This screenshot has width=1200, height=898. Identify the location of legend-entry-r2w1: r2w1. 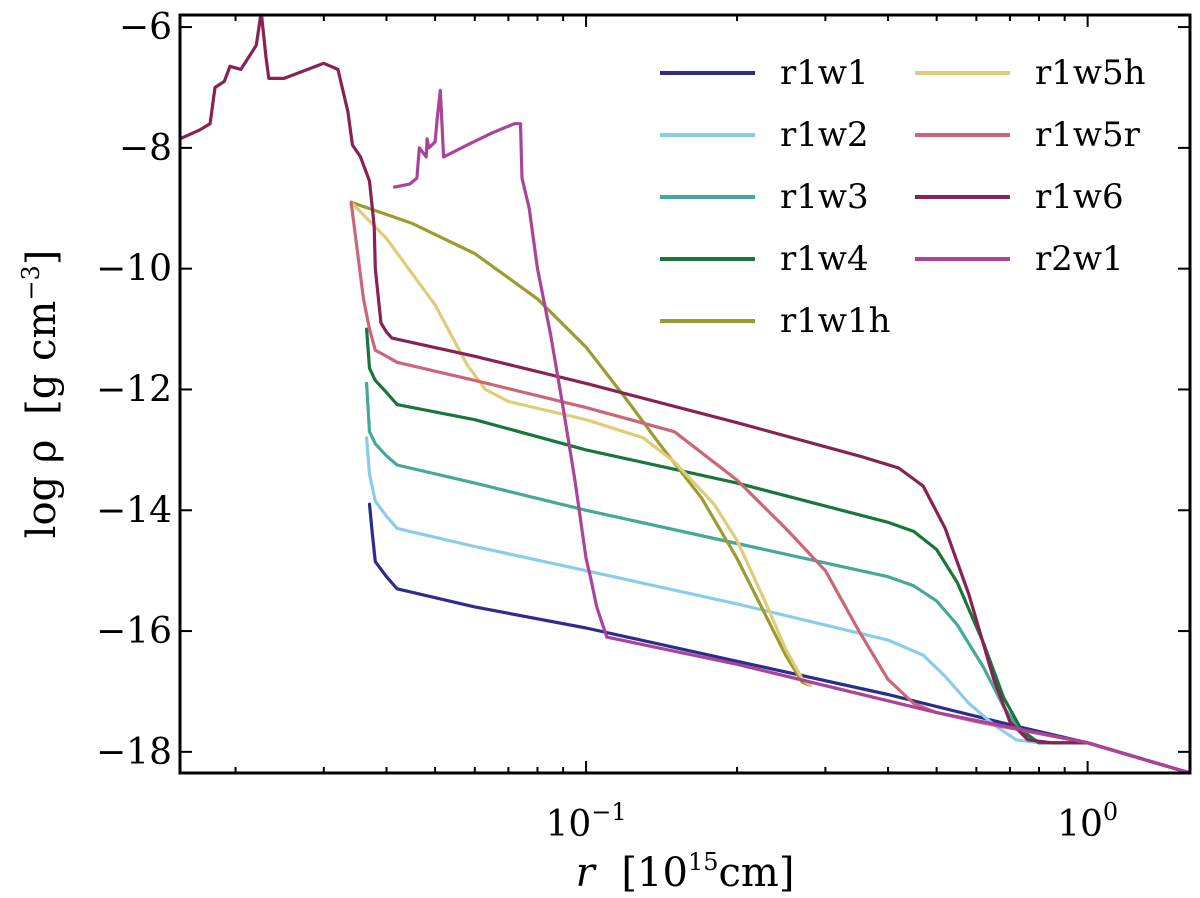
(1019, 259).